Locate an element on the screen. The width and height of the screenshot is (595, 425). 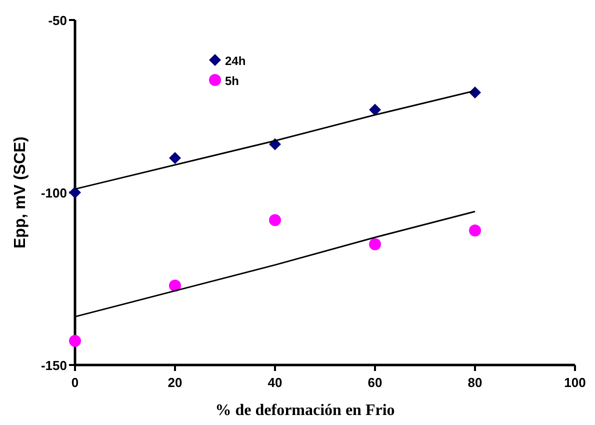
x-tick-label: 80 is located at coordinates (475, 382).